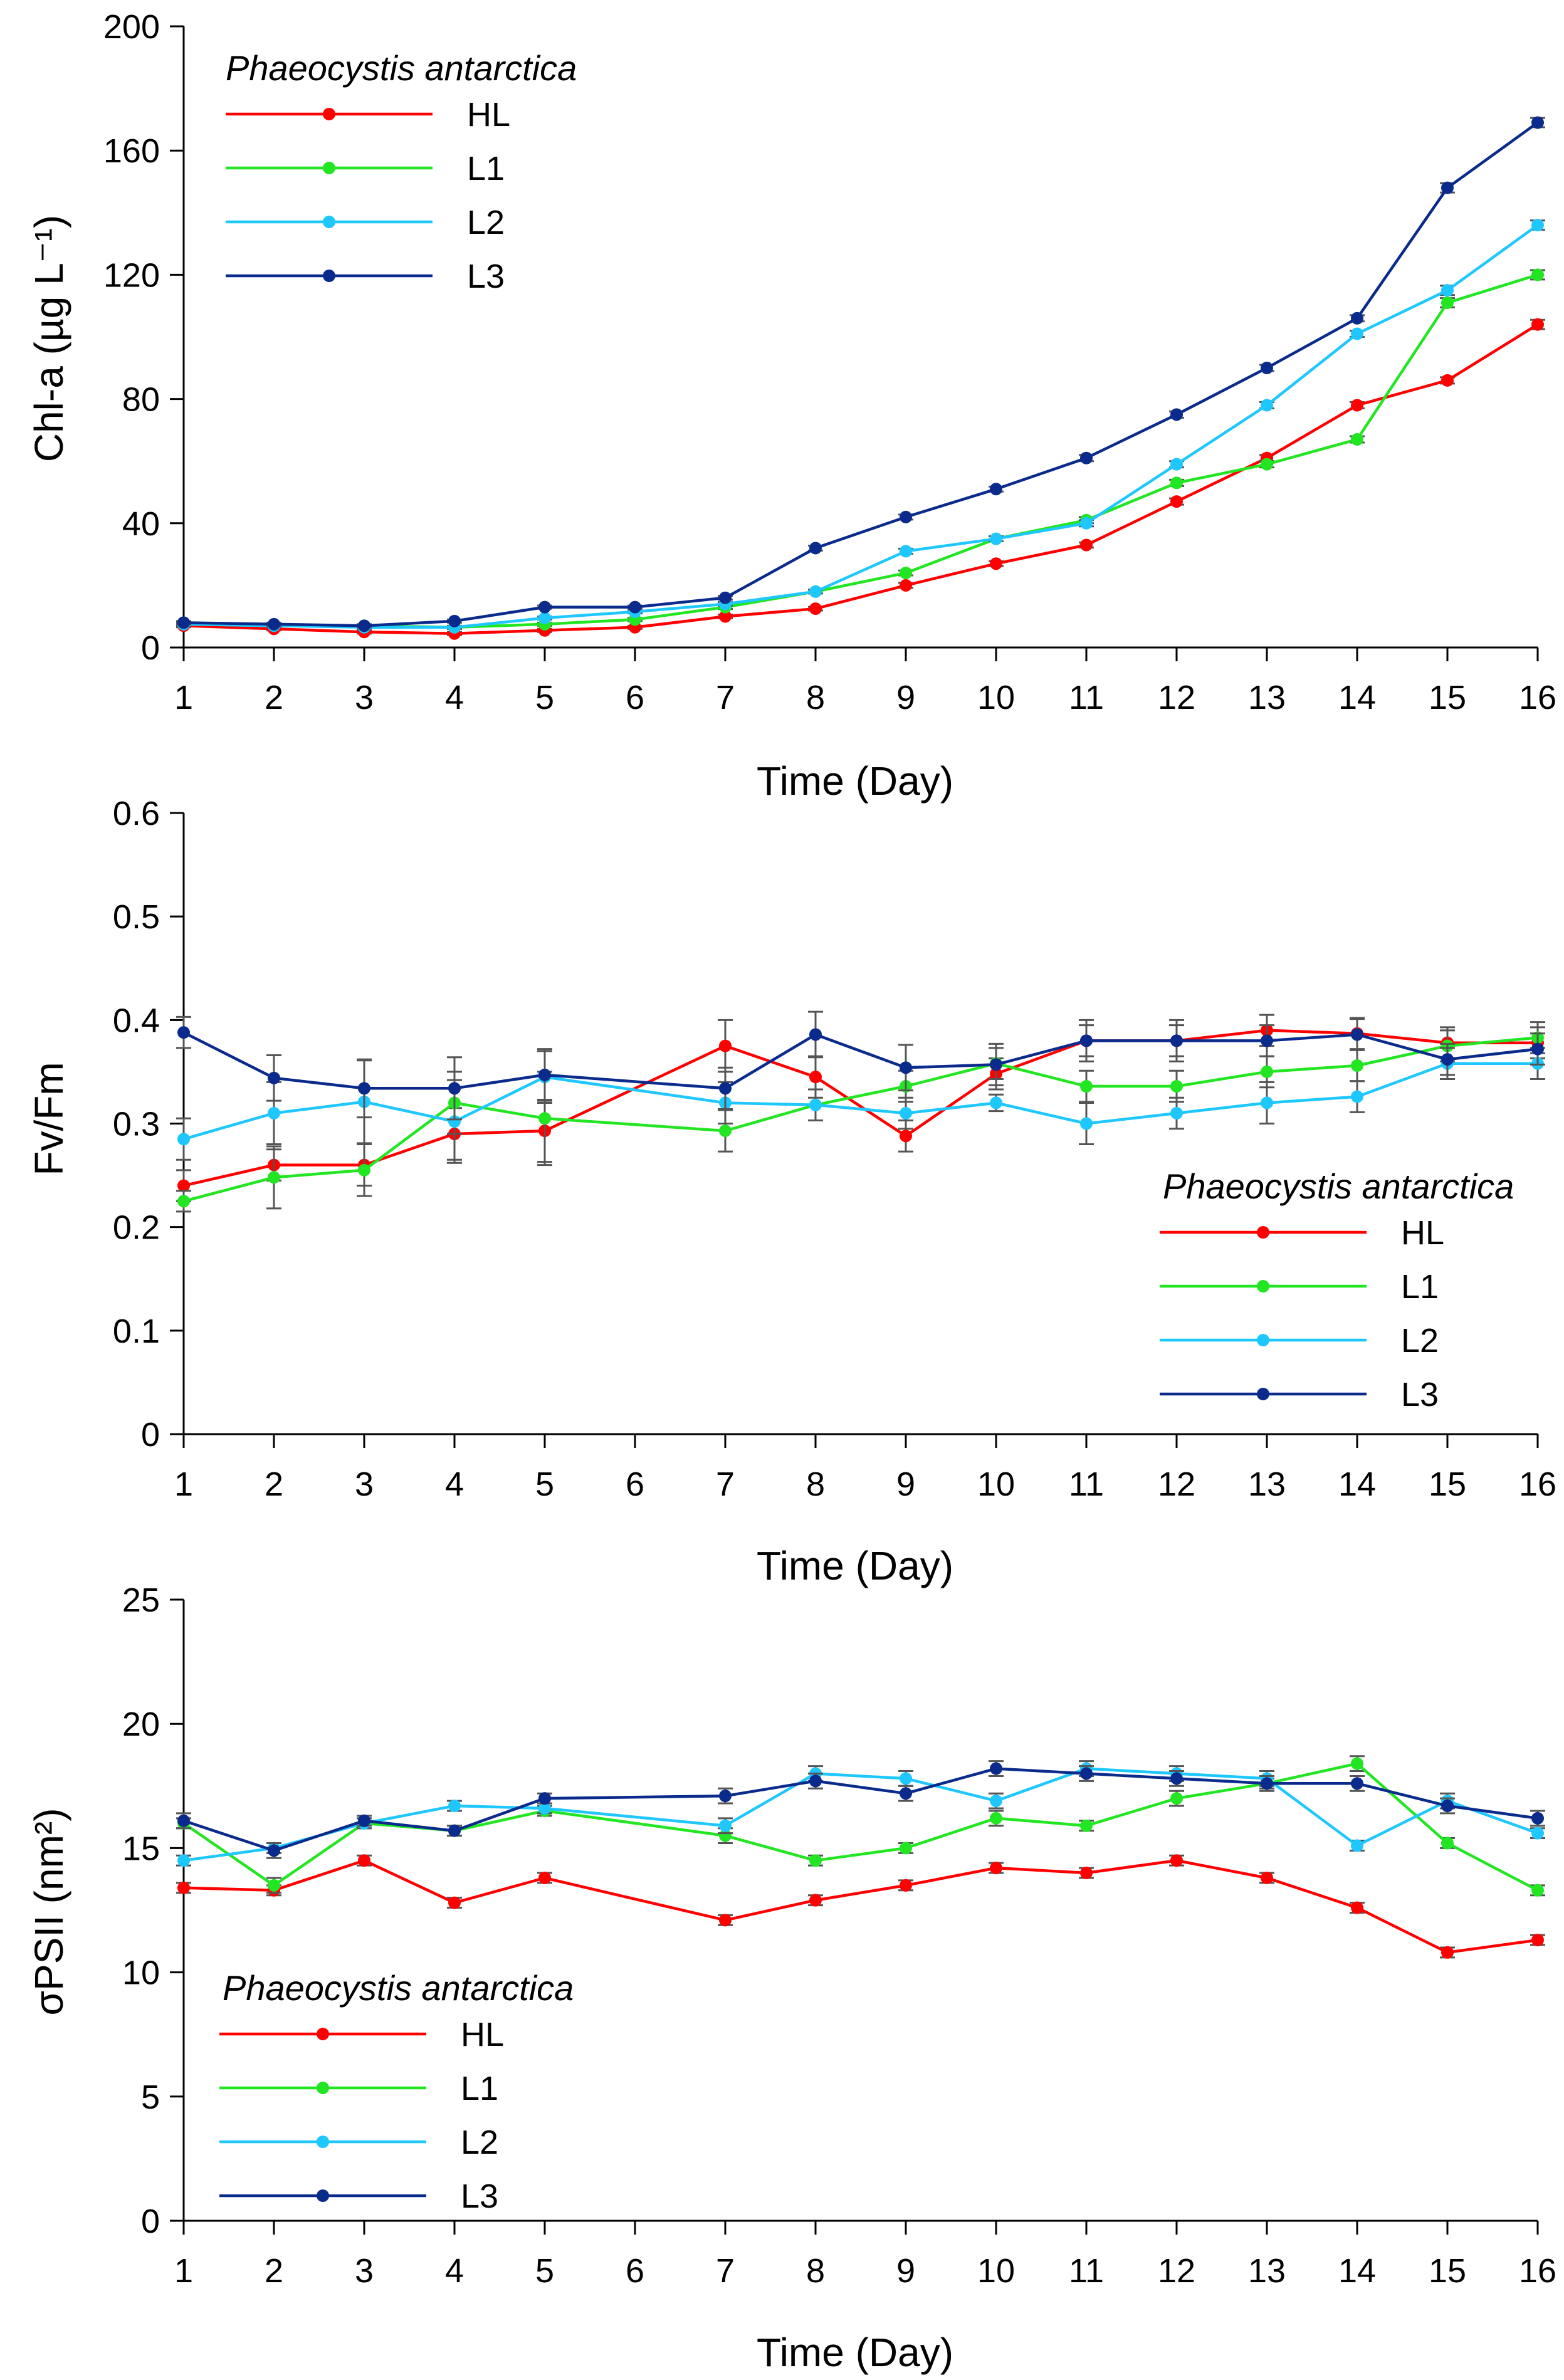 This screenshot has width=1564, height=2380. What do you see at coordinates (635, 2271) in the screenshot?
I see `x-tick-label: 6` at bounding box center [635, 2271].